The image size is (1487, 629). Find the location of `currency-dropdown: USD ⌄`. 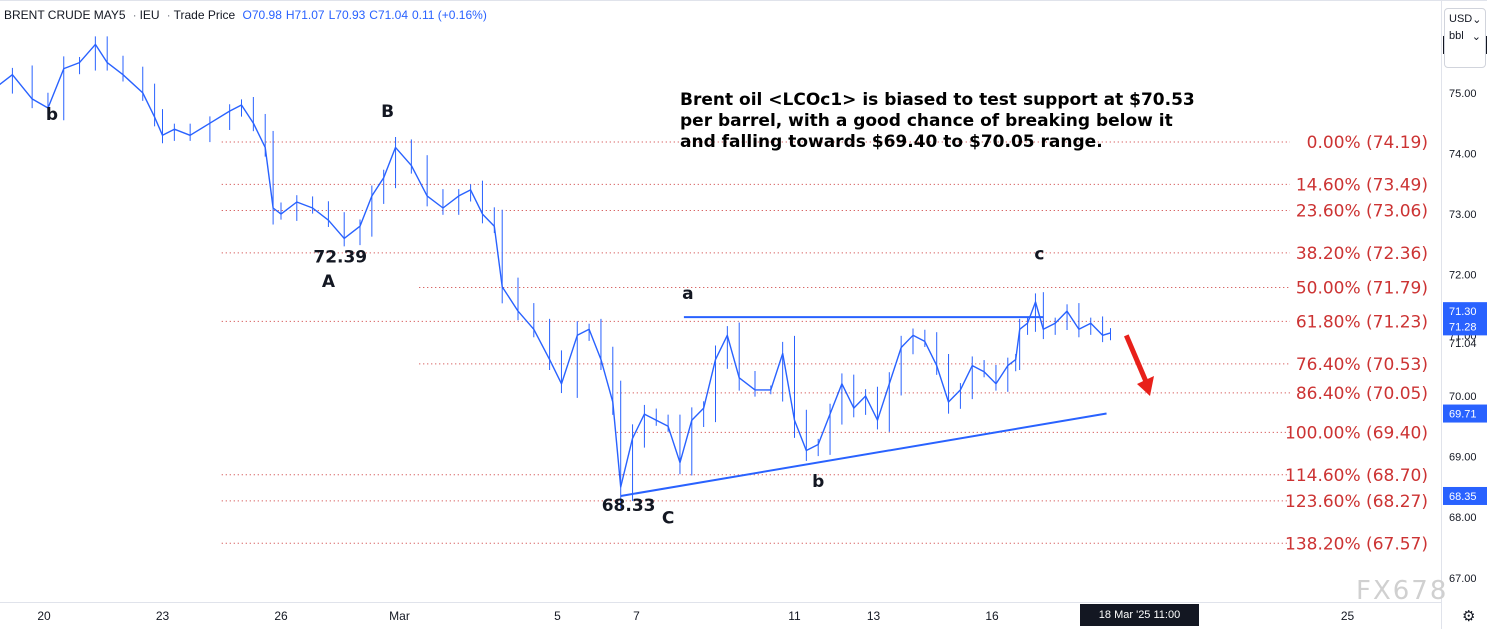

currency-dropdown: USD ⌄ is located at coordinates (1465, 17).